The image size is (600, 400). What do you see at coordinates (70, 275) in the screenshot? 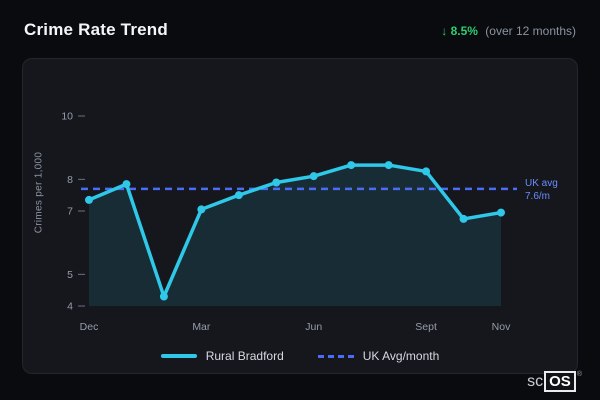
I see `svg-text: 5` at bounding box center [70, 275].